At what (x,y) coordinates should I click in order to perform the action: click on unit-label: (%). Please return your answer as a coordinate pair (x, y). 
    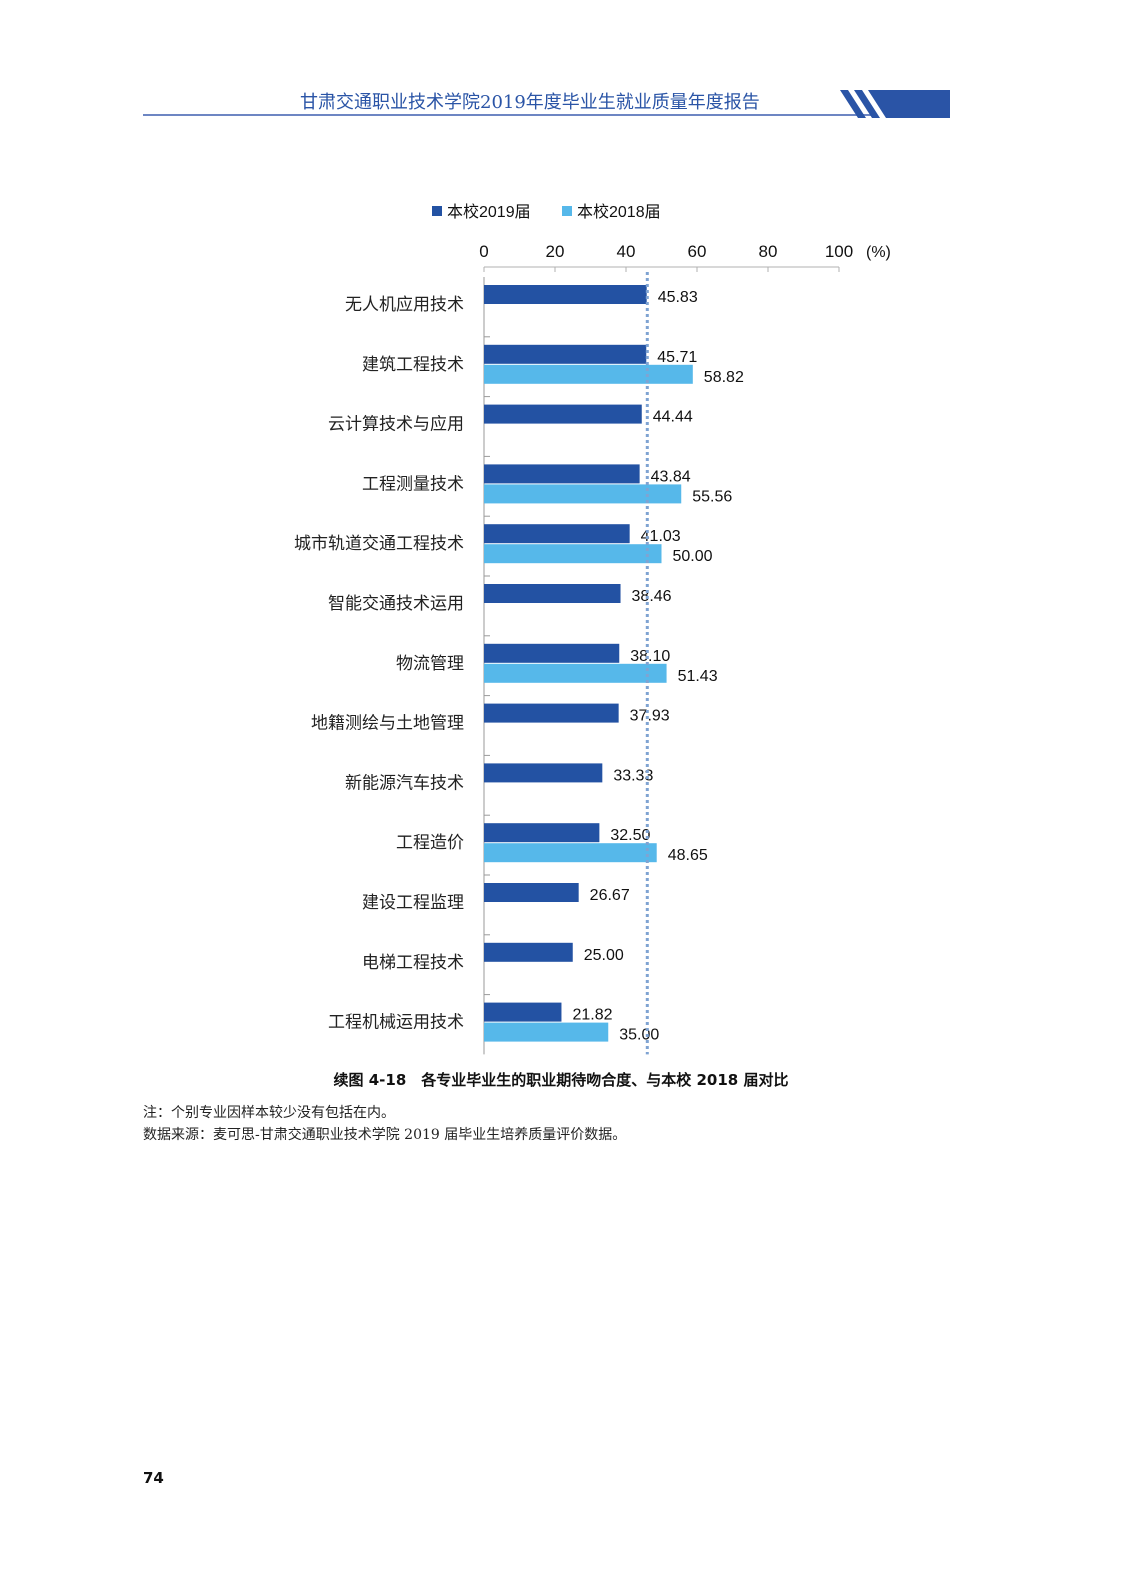
    Looking at the image, I should click on (878, 252).